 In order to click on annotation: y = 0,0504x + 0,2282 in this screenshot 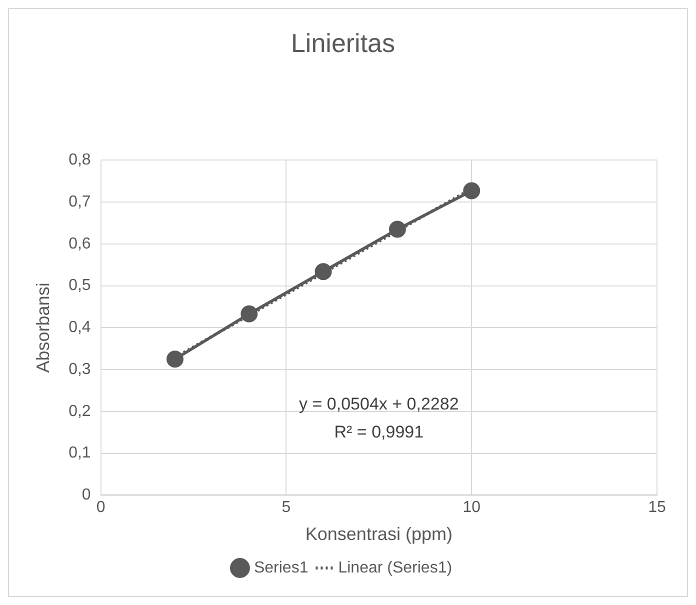, I will do `click(379, 404)`.